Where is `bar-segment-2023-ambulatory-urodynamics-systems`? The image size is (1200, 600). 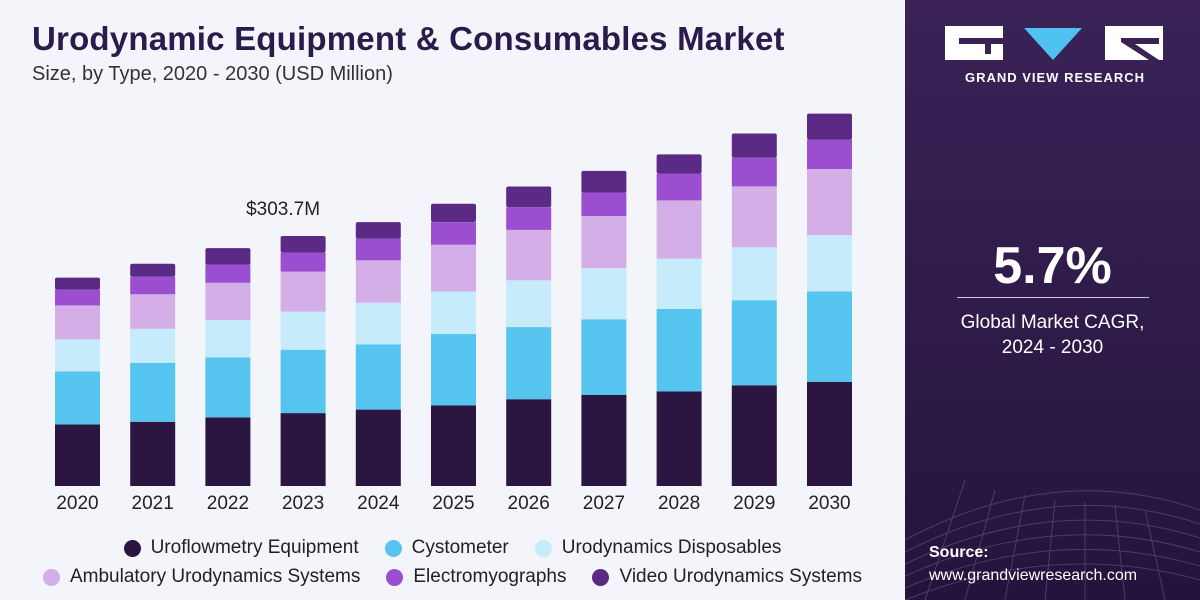 bar-segment-2023-ambulatory-urodynamics-systems is located at coordinates (303, 291).